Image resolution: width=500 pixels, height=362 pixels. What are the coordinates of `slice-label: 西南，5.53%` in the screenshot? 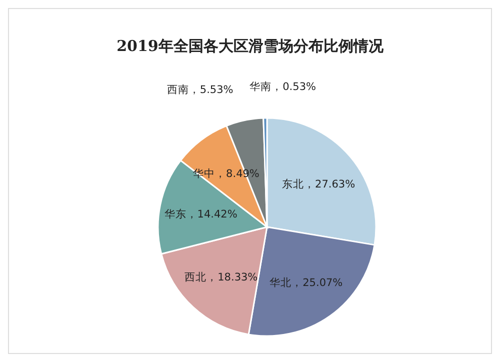 It's located at (200, 89).